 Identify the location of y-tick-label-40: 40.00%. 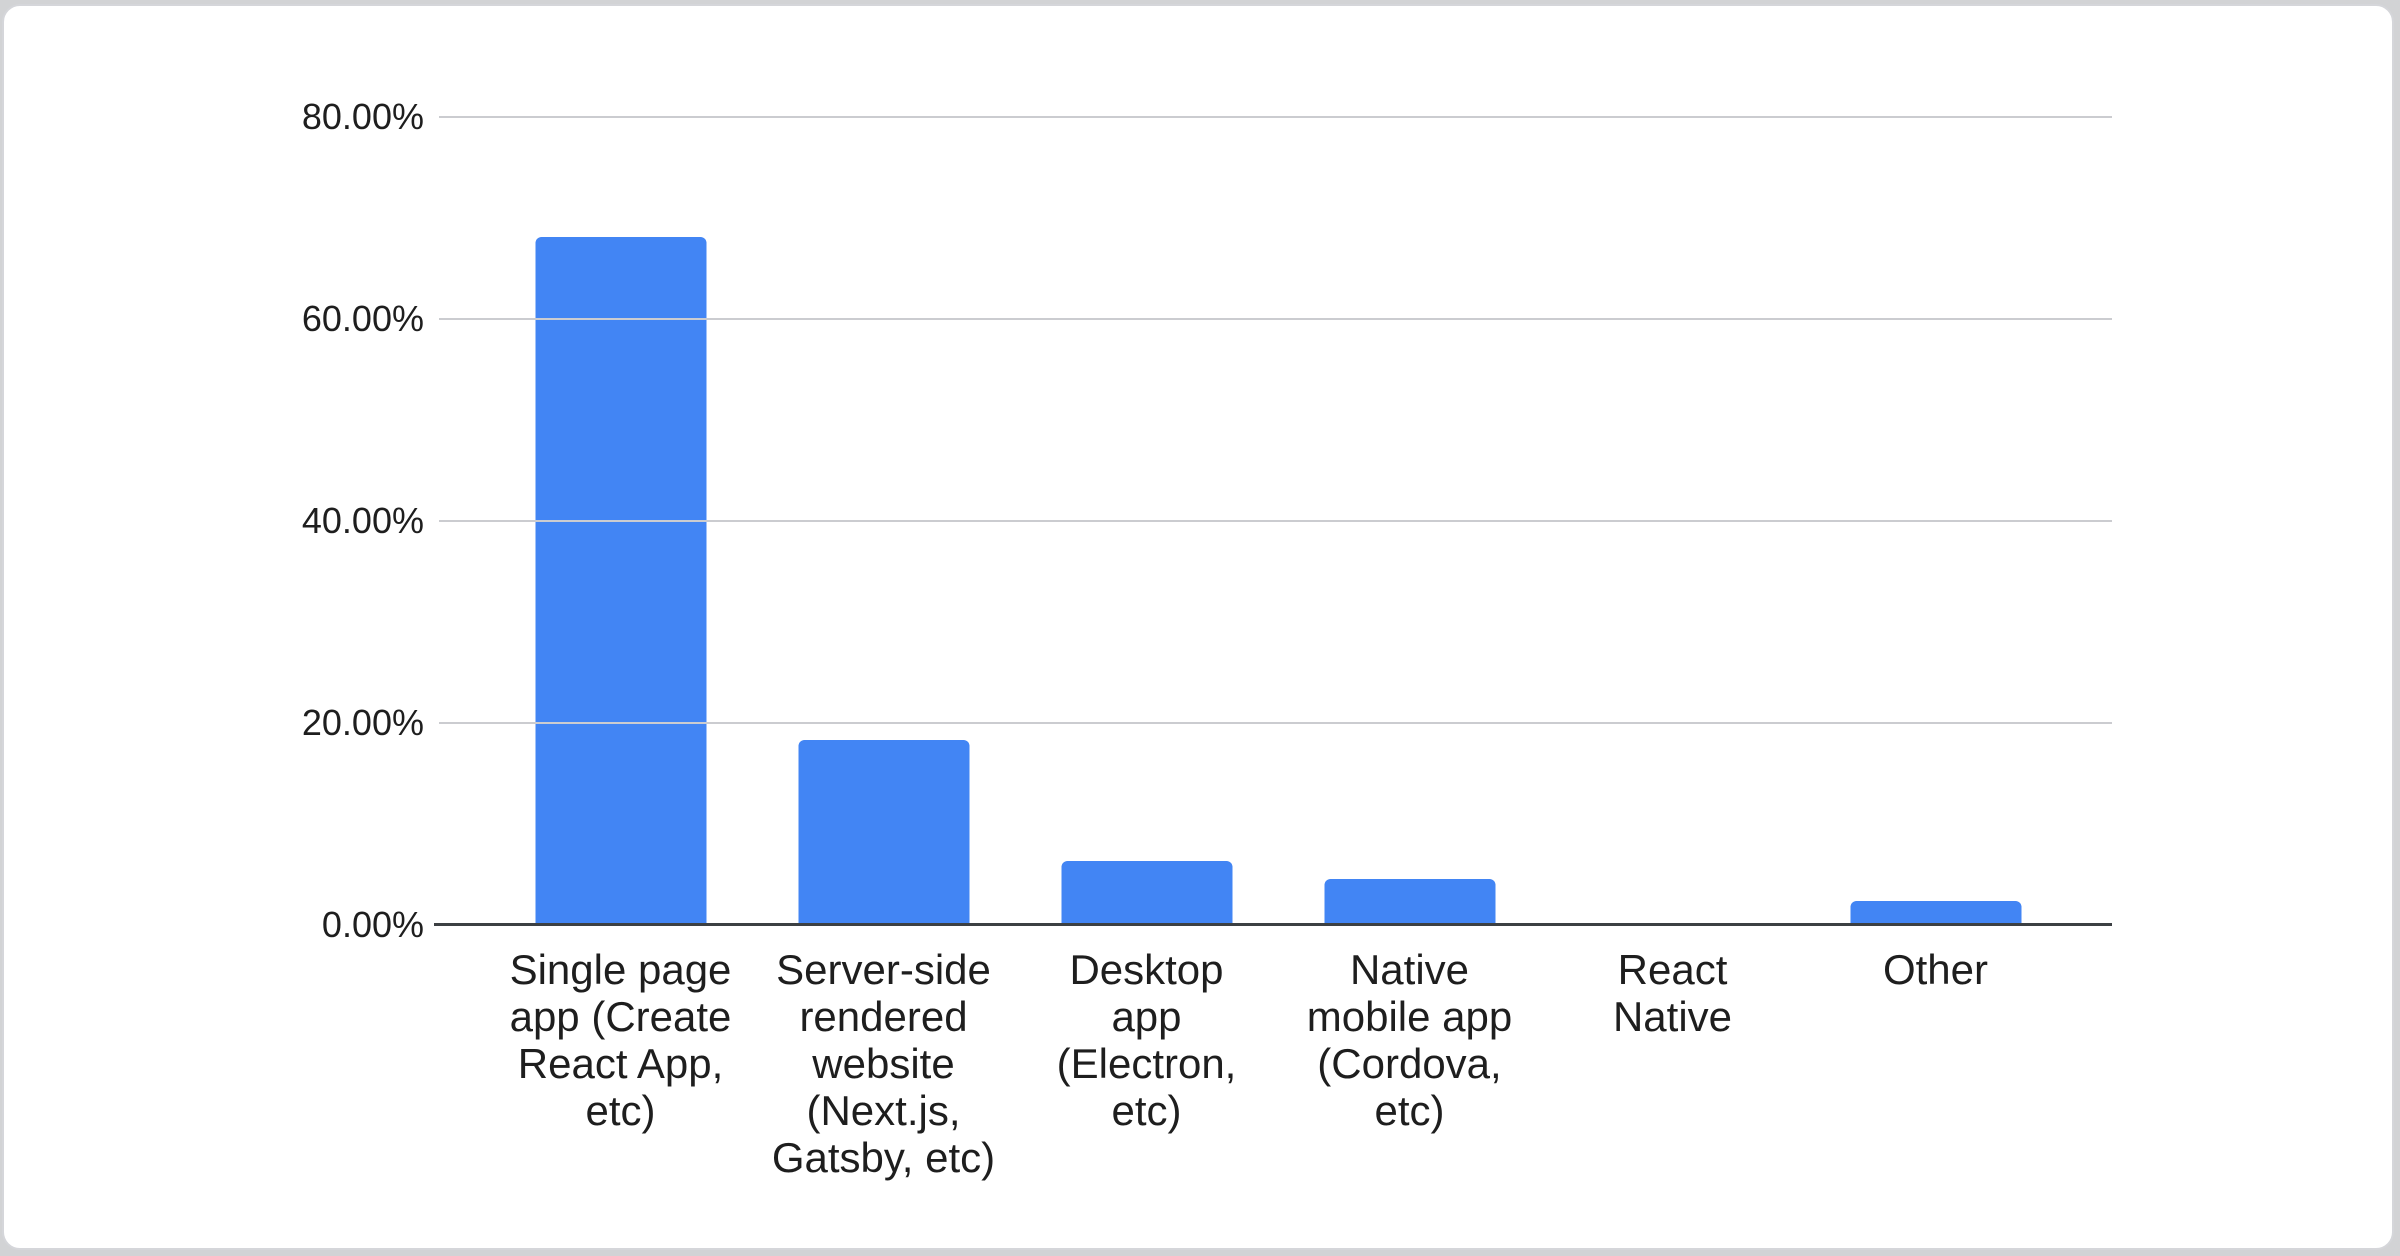
(362, 521).